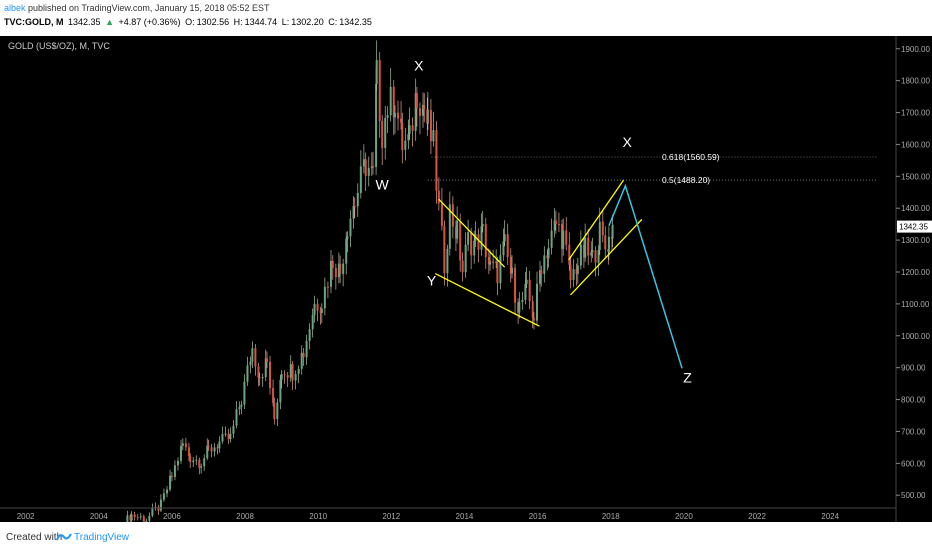 Image resolution: width=932 pixels, height=550 pixels. Describe the element at coordinates (34, 537) in the screenshot. I see `created-with-text: Created with` at that location.